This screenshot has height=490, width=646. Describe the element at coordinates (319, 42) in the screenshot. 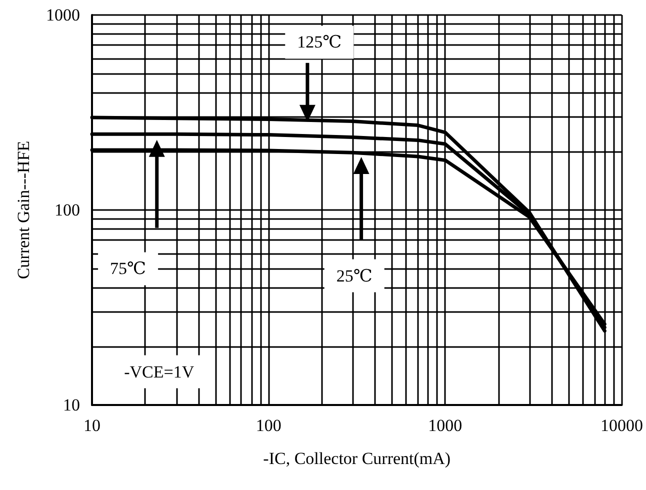

I see `annotation: 125℃` at that location.